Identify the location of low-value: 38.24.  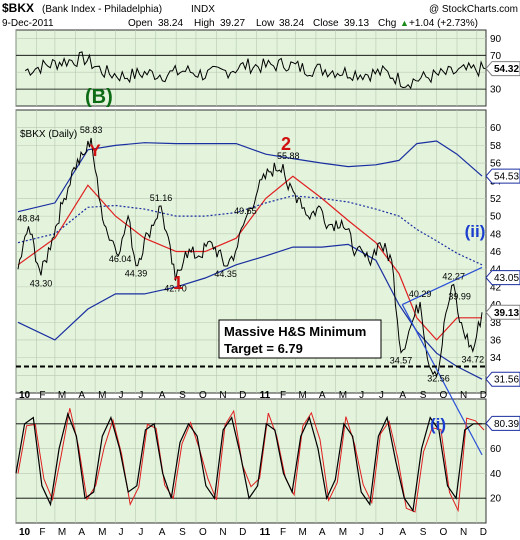
(291, 23).